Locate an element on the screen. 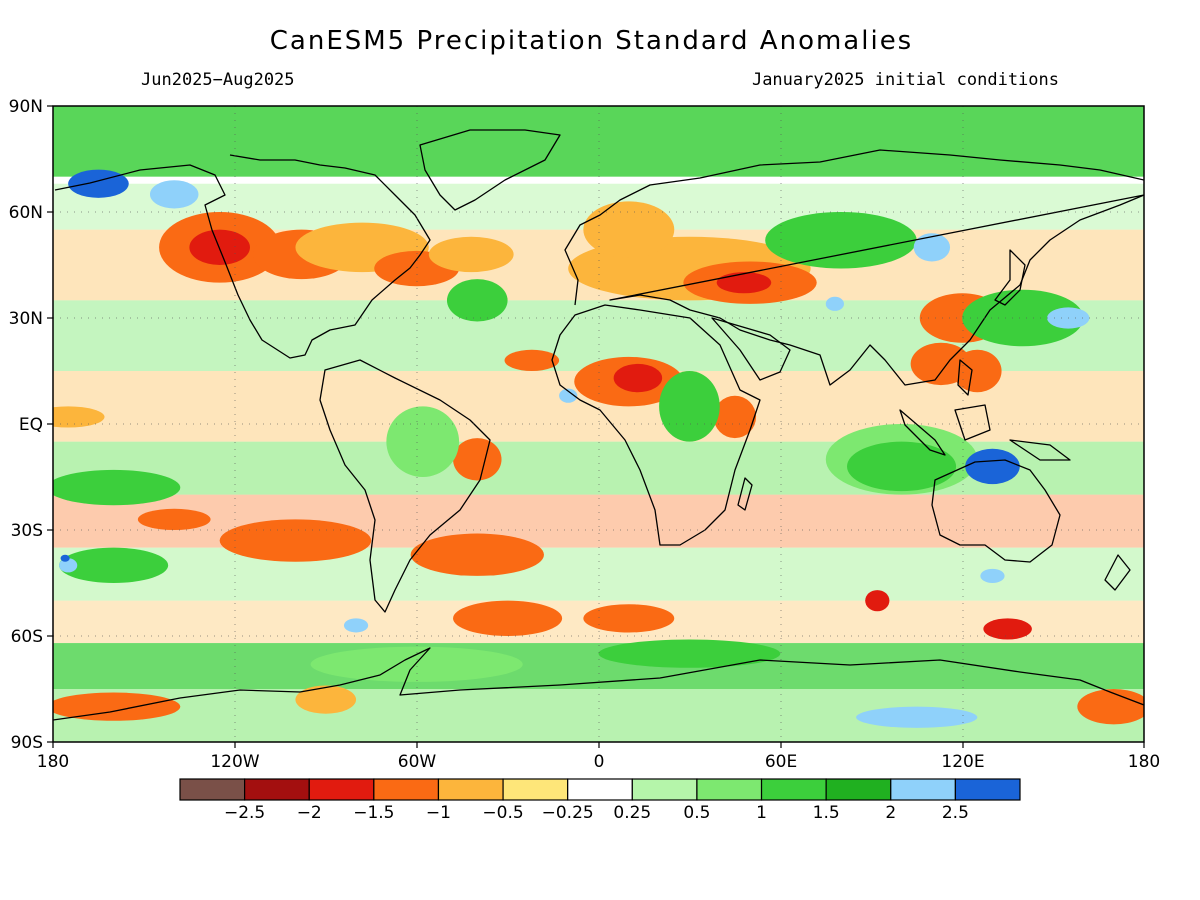 The width and height of the screenshot is (1200, 900). lat-label: EQ is located at coordinates (31, 425).